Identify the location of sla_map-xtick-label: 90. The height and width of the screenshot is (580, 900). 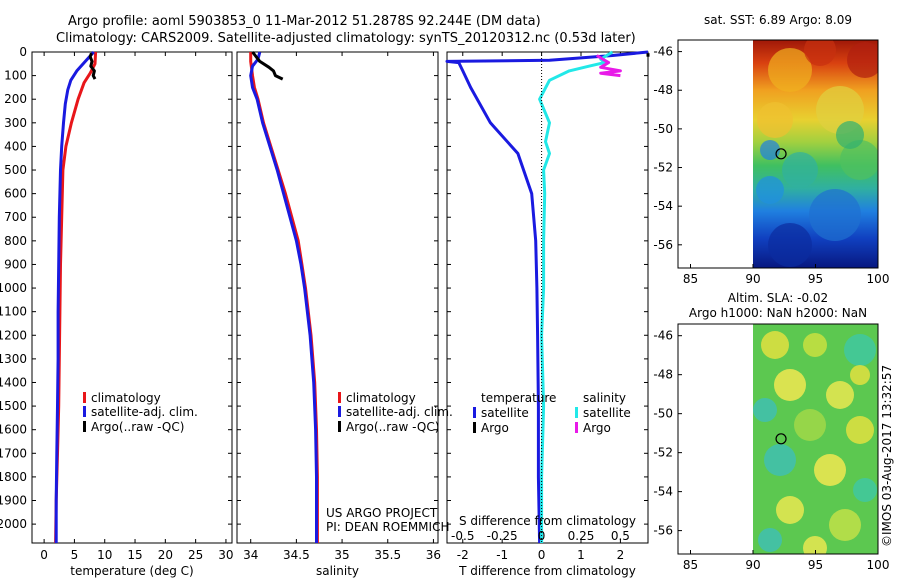
(752, 565).